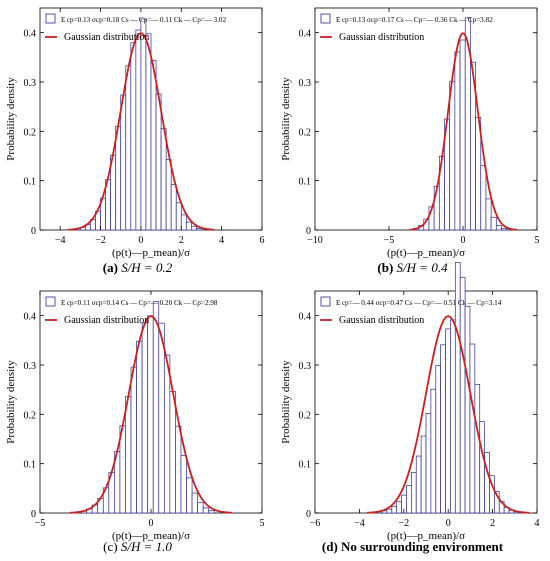  I want to click on caption-text-d: No surrounding environment, so click(420, 546).